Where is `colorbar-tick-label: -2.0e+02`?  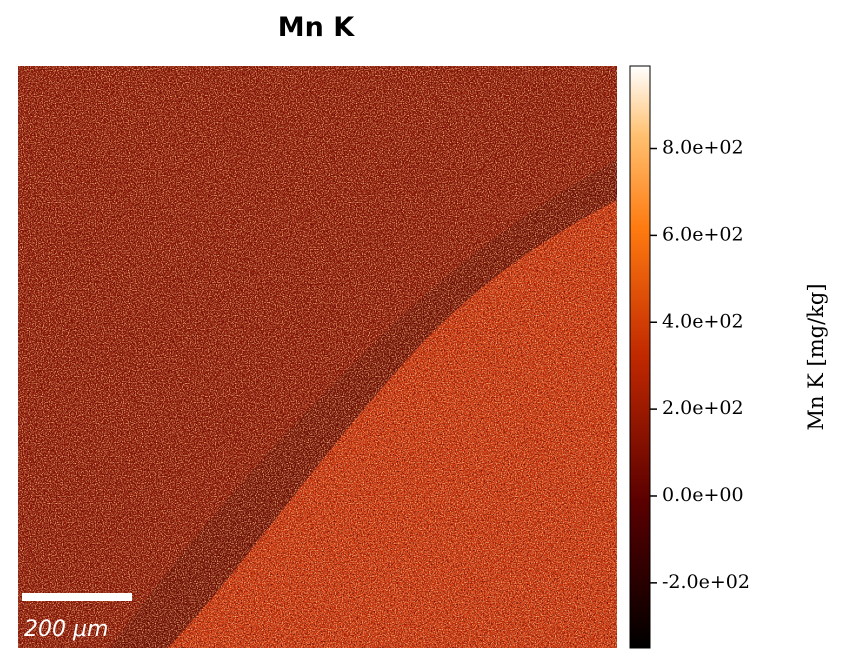 colorbar-tick-label: -2.0e+02 is located at coordinates (706, 582).